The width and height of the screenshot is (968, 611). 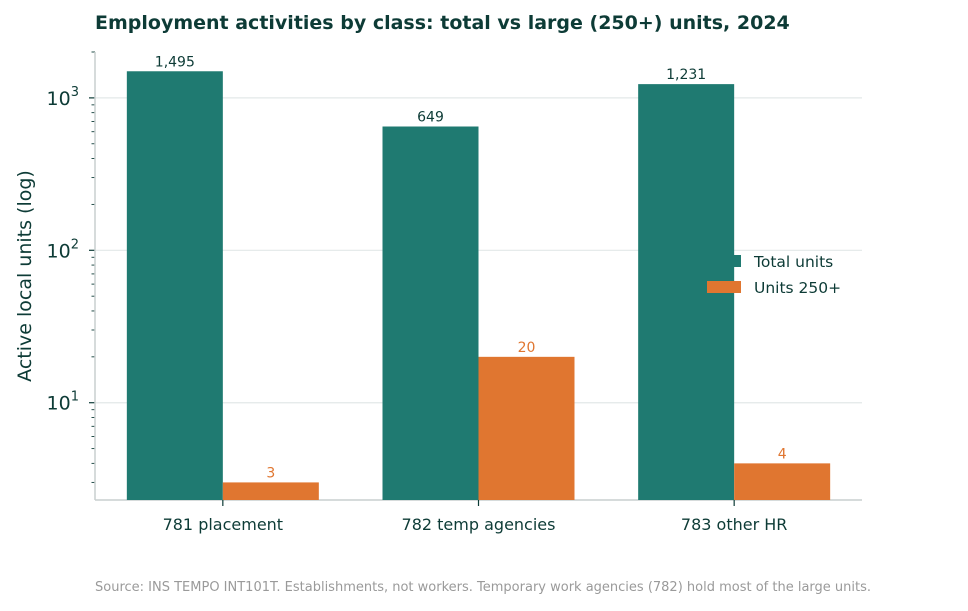 I want to click on y-tick-exponent: 2, so click(x=75, y=244).